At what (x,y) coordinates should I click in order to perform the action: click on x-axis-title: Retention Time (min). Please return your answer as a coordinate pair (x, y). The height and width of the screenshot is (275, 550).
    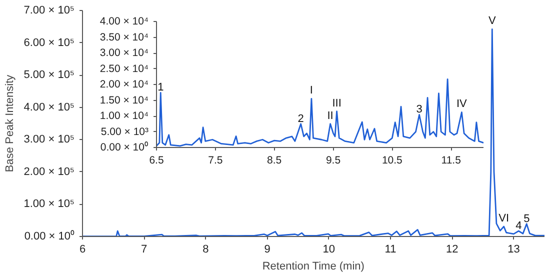
    Looking at the image, I should click on (313, 266).